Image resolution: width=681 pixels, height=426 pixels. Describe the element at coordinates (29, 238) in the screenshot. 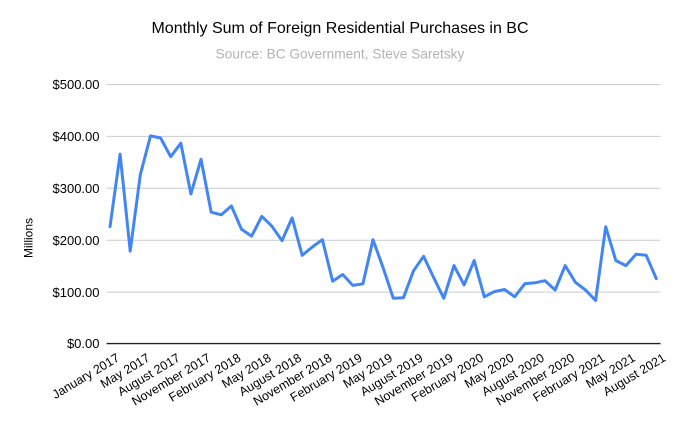

I see `svg-text: Millions` at that location.